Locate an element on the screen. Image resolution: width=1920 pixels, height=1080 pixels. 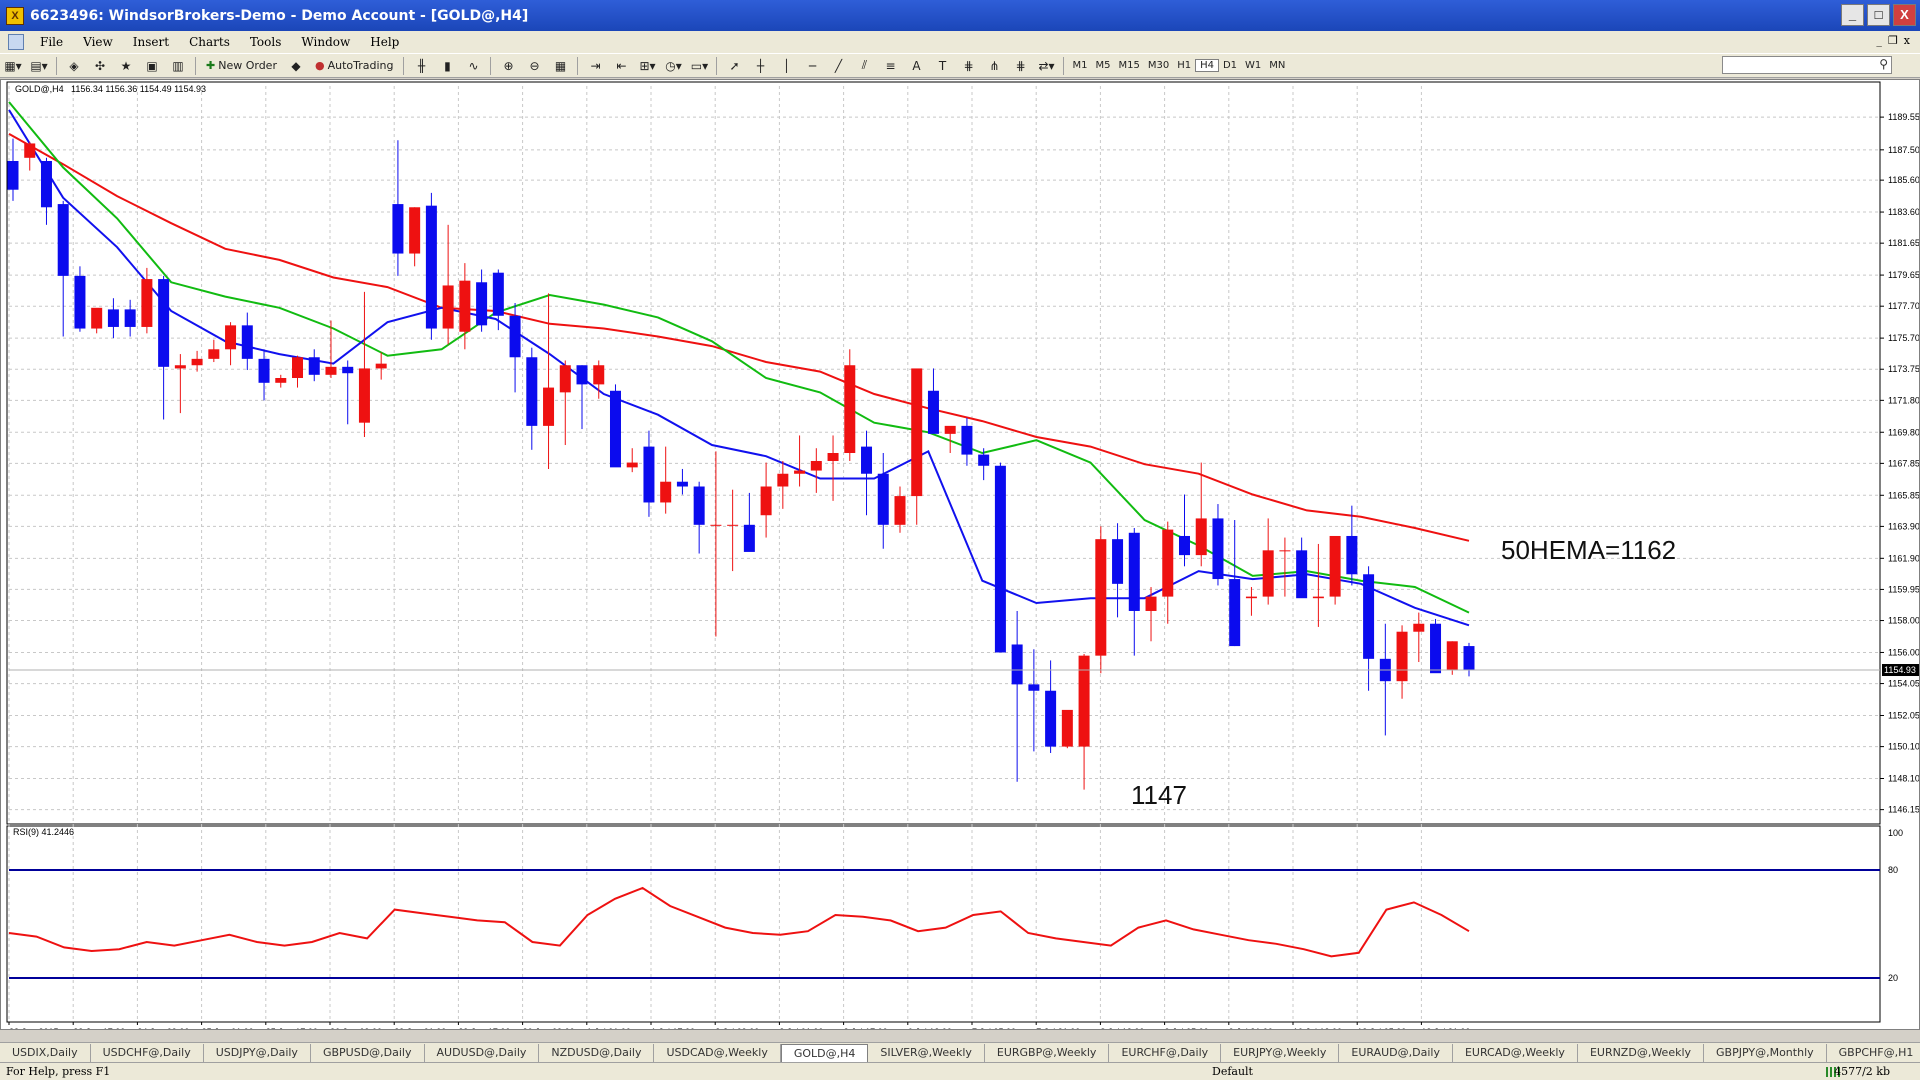
timeframe-w1: W1 is located at coordinates (1253, 65).